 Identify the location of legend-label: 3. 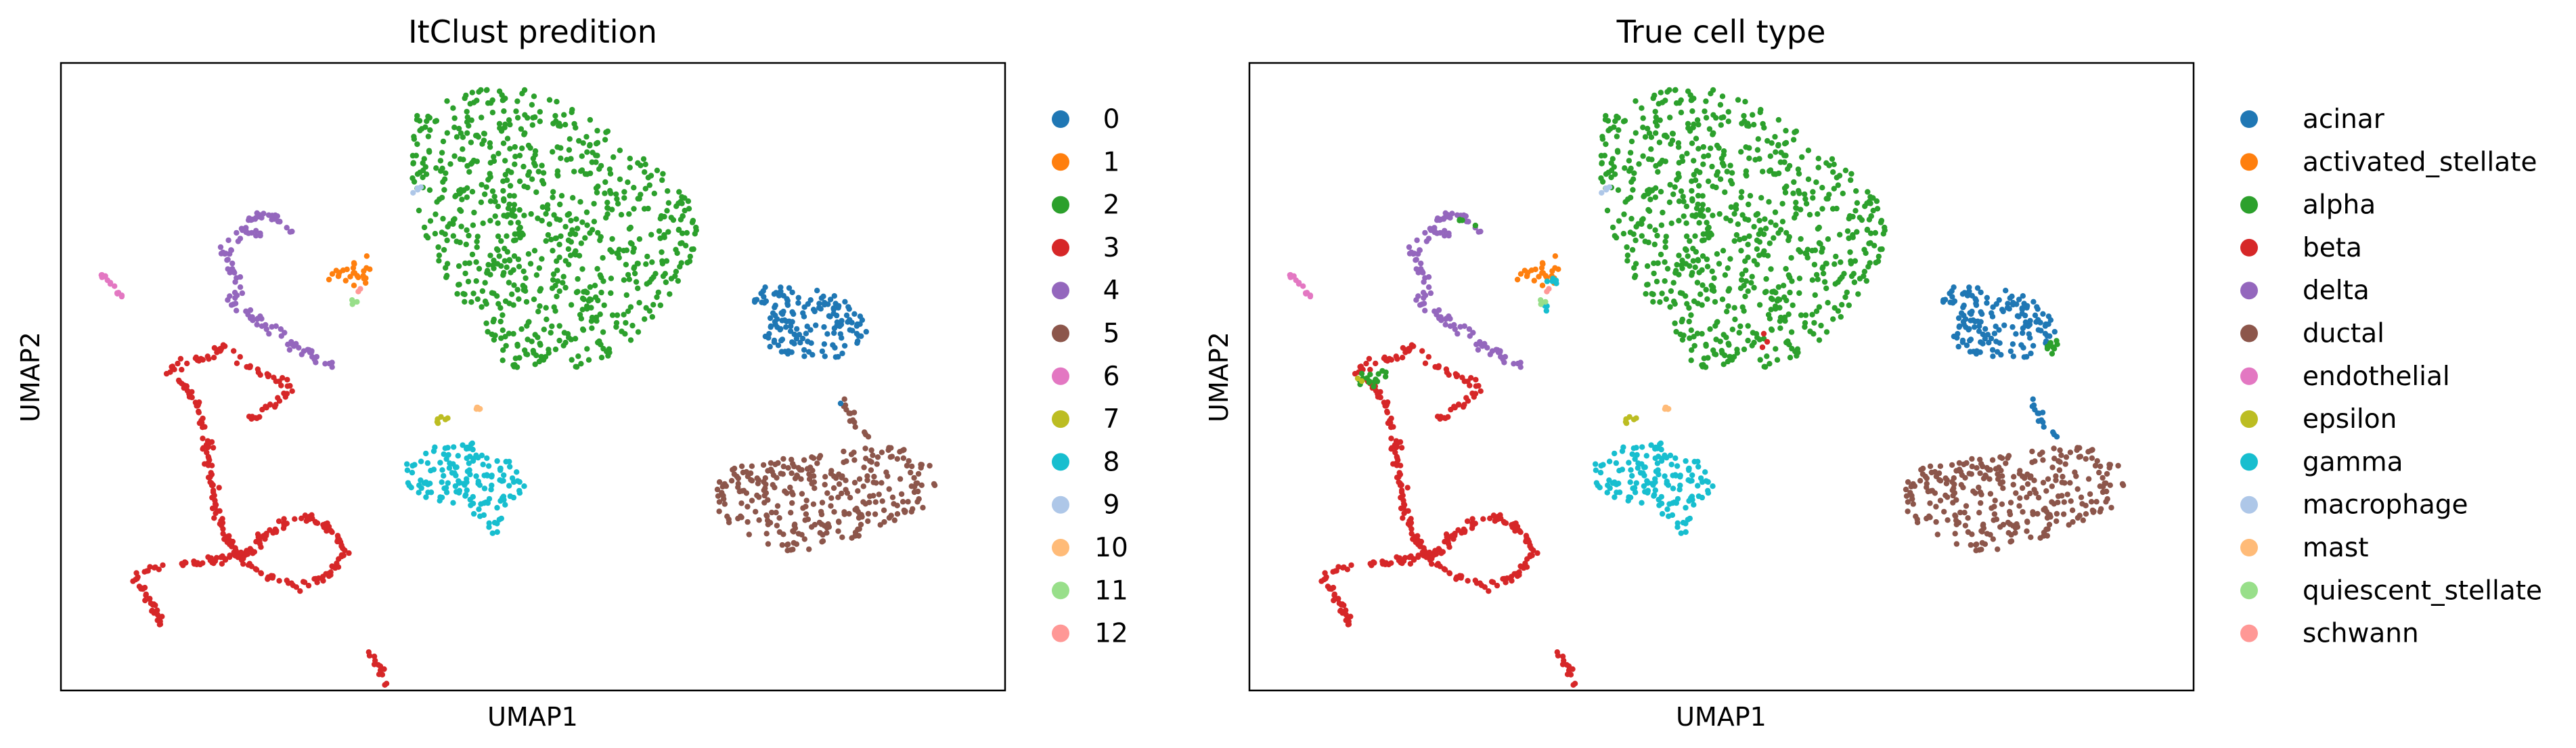
(1111, 248).